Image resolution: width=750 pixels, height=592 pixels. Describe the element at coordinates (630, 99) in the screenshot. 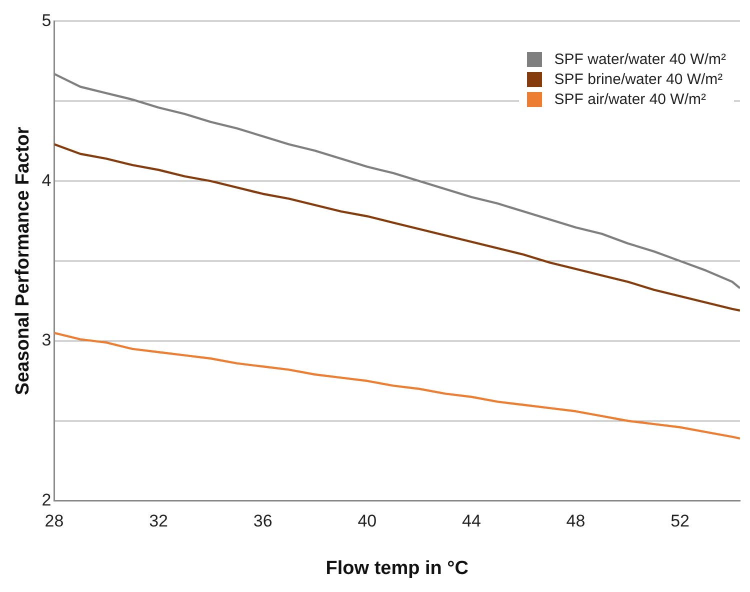

I see `legend-label: SPF air/water 40 W/m²` at that location.